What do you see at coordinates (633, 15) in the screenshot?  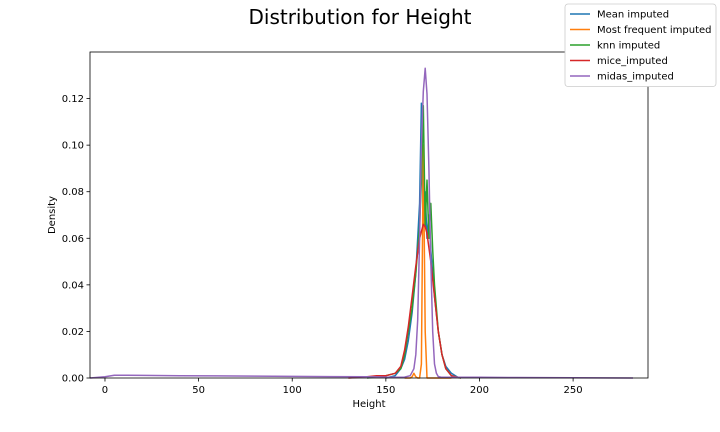 I see `legend-entry: Mean imputed` at bounding box center [633, 15].